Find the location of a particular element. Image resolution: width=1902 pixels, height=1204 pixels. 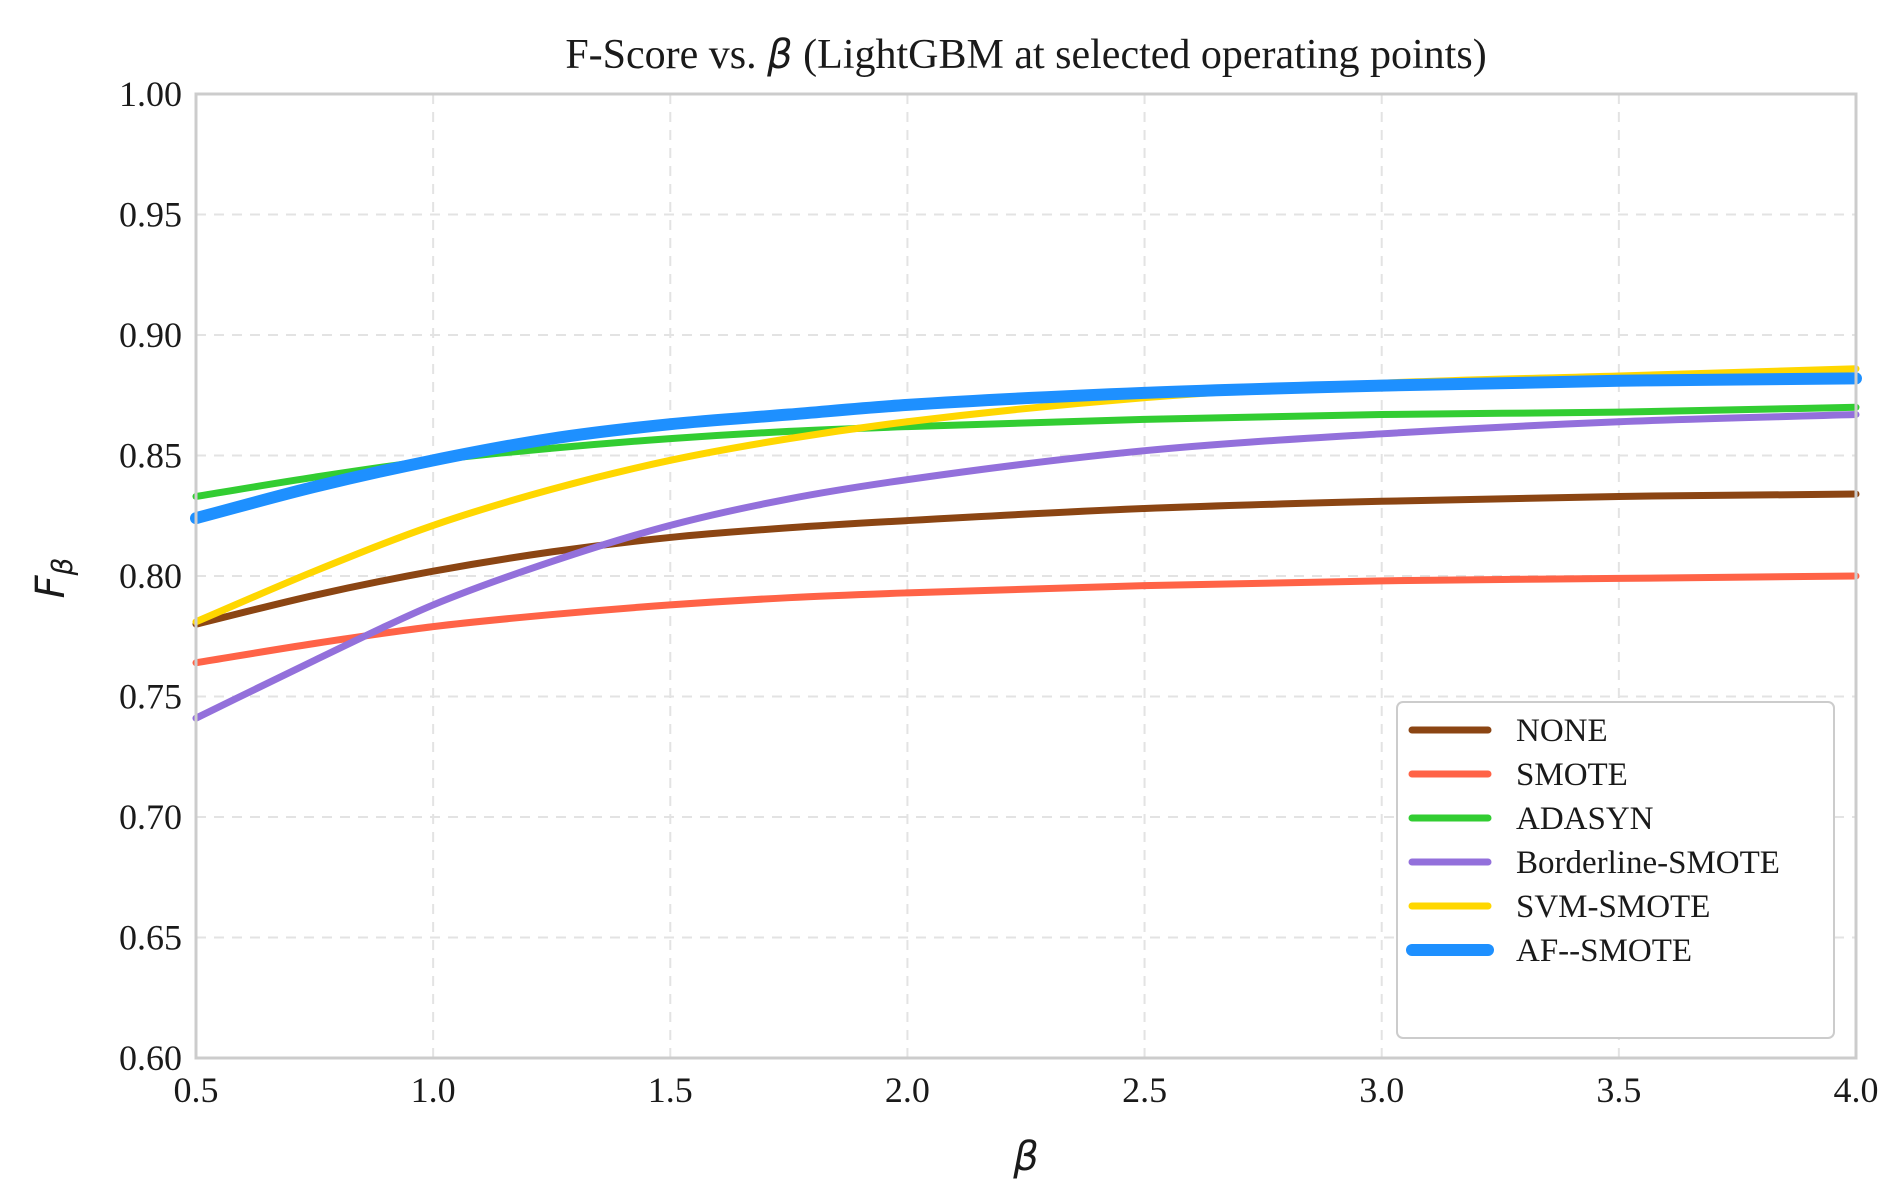

y-tick-label: 0.60 is located at coordinates (150, 1058).